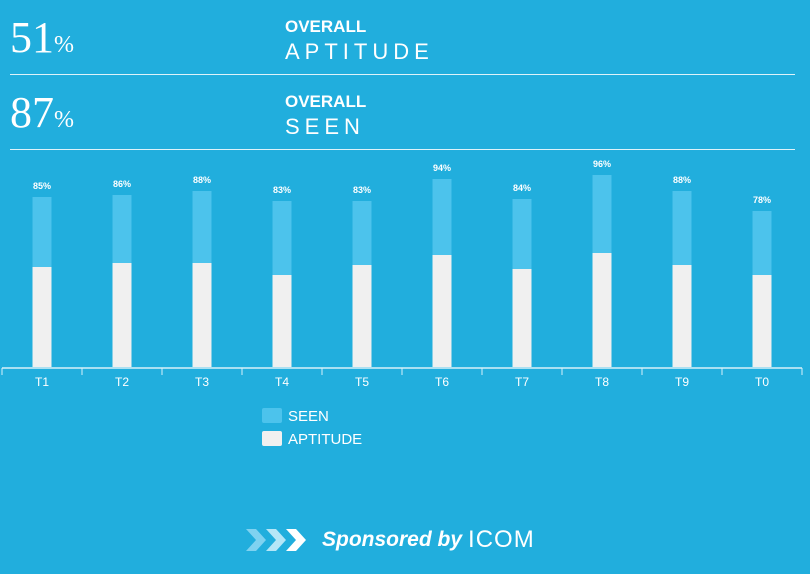 The height and width of the screenshot is (574, 810). Describe the element at coordinates (282, 382) in the screenshot. I see `x-tick-label: T4` at that location.